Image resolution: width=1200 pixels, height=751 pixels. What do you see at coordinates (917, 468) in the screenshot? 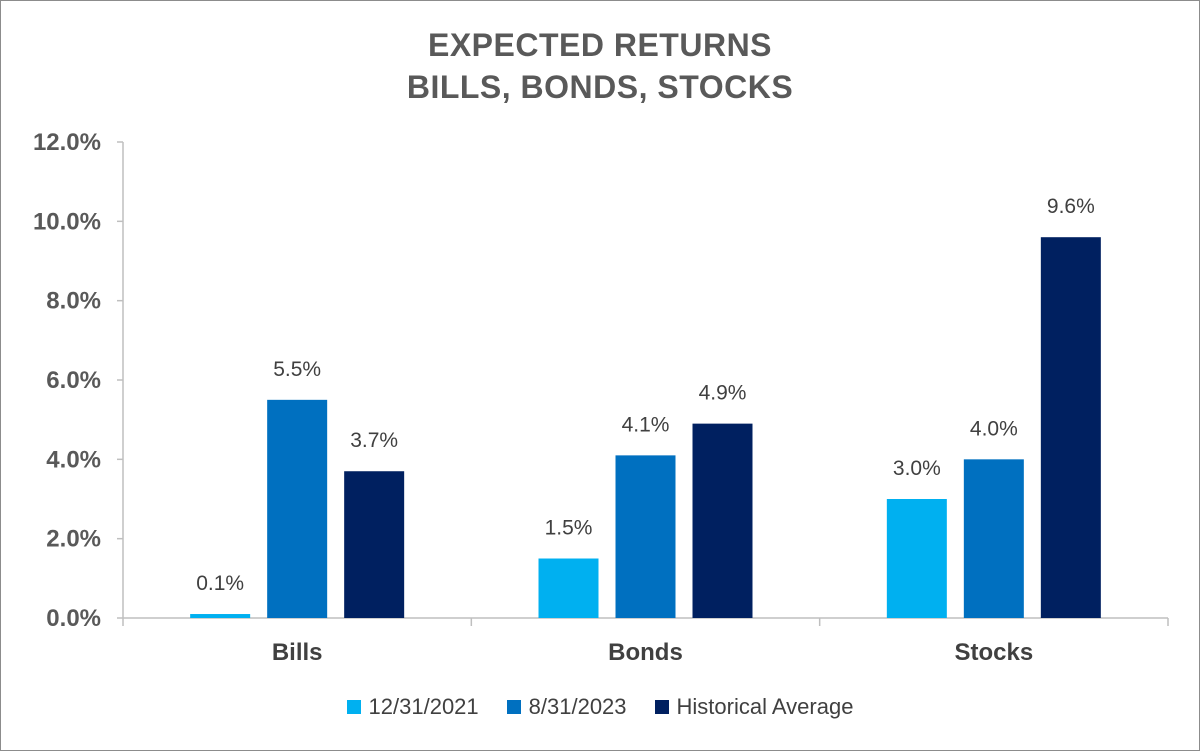
I see `data-label-stocks-series-1: 3.0%` at bounding box center [917, 468].